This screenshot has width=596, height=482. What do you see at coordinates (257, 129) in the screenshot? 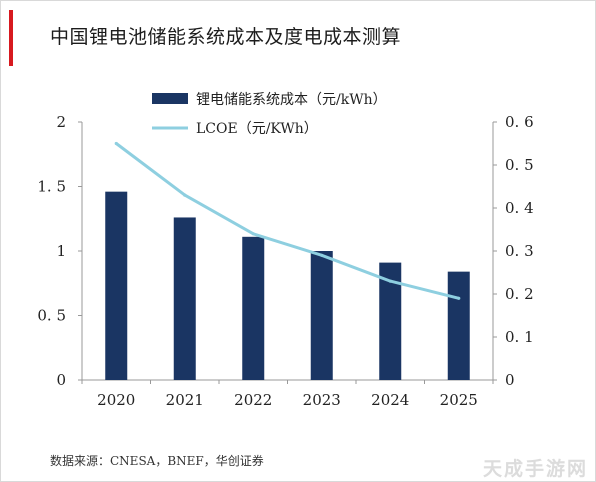
I see `legend-label-line: LCOE（元/KWh）` at bounding box center [257, 129].